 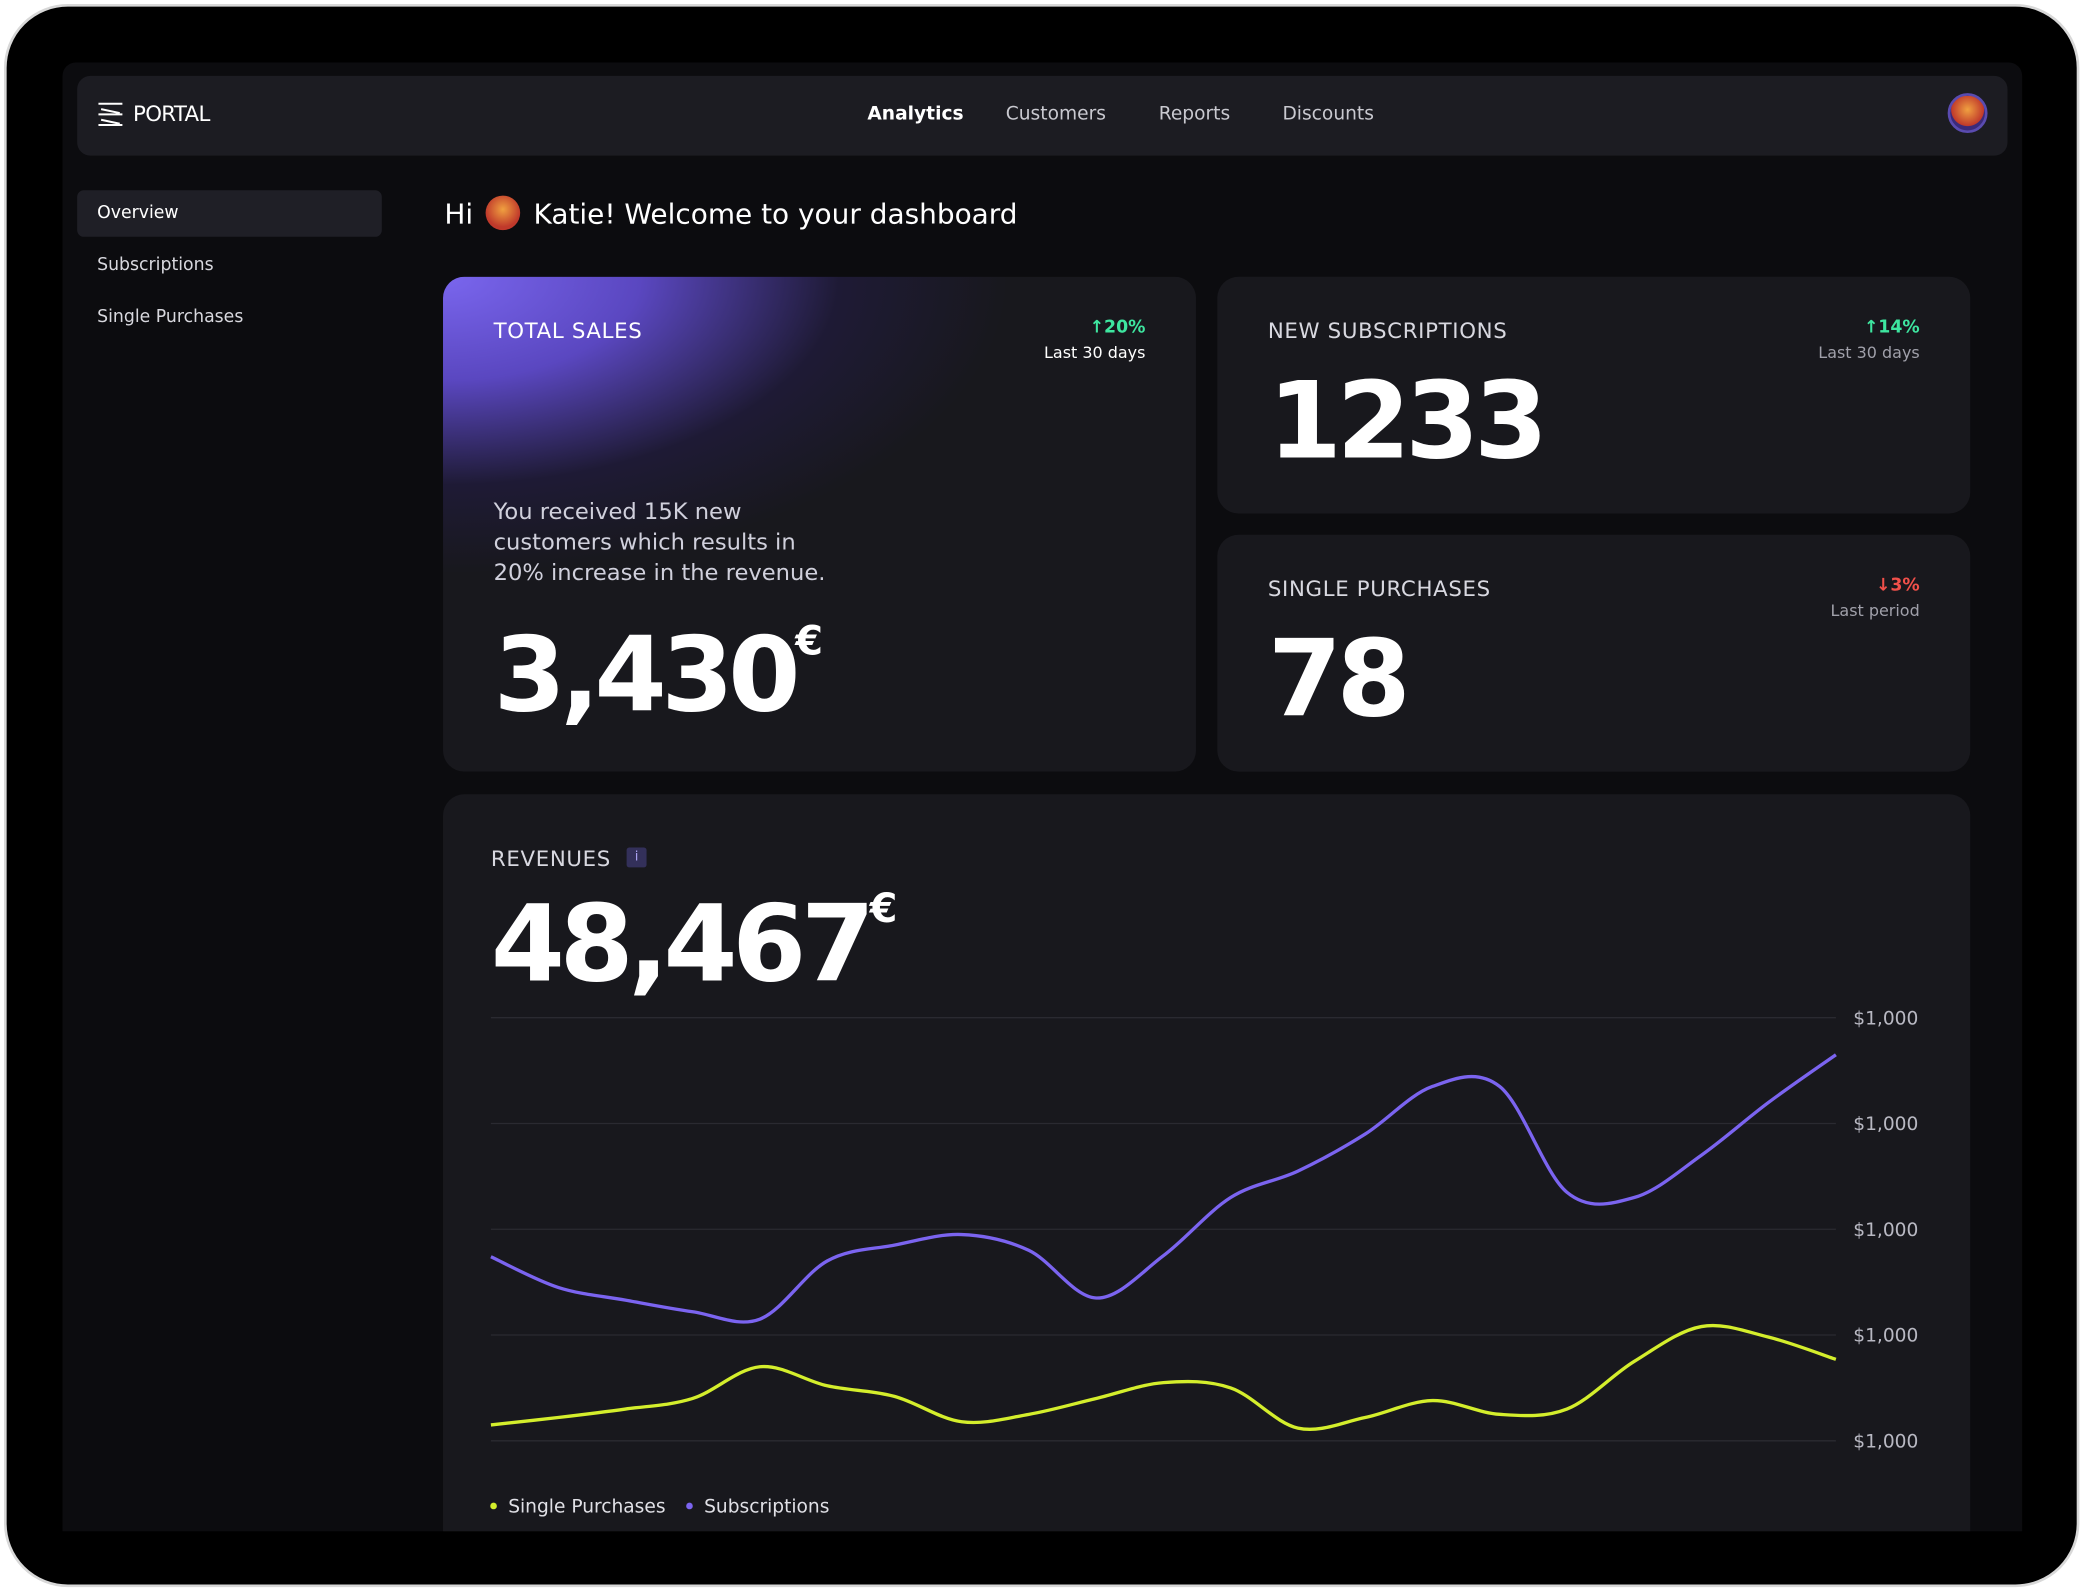 I want to click on card-title: NEW SUBSCRIPTIONS, so click(x=1387, y=330).